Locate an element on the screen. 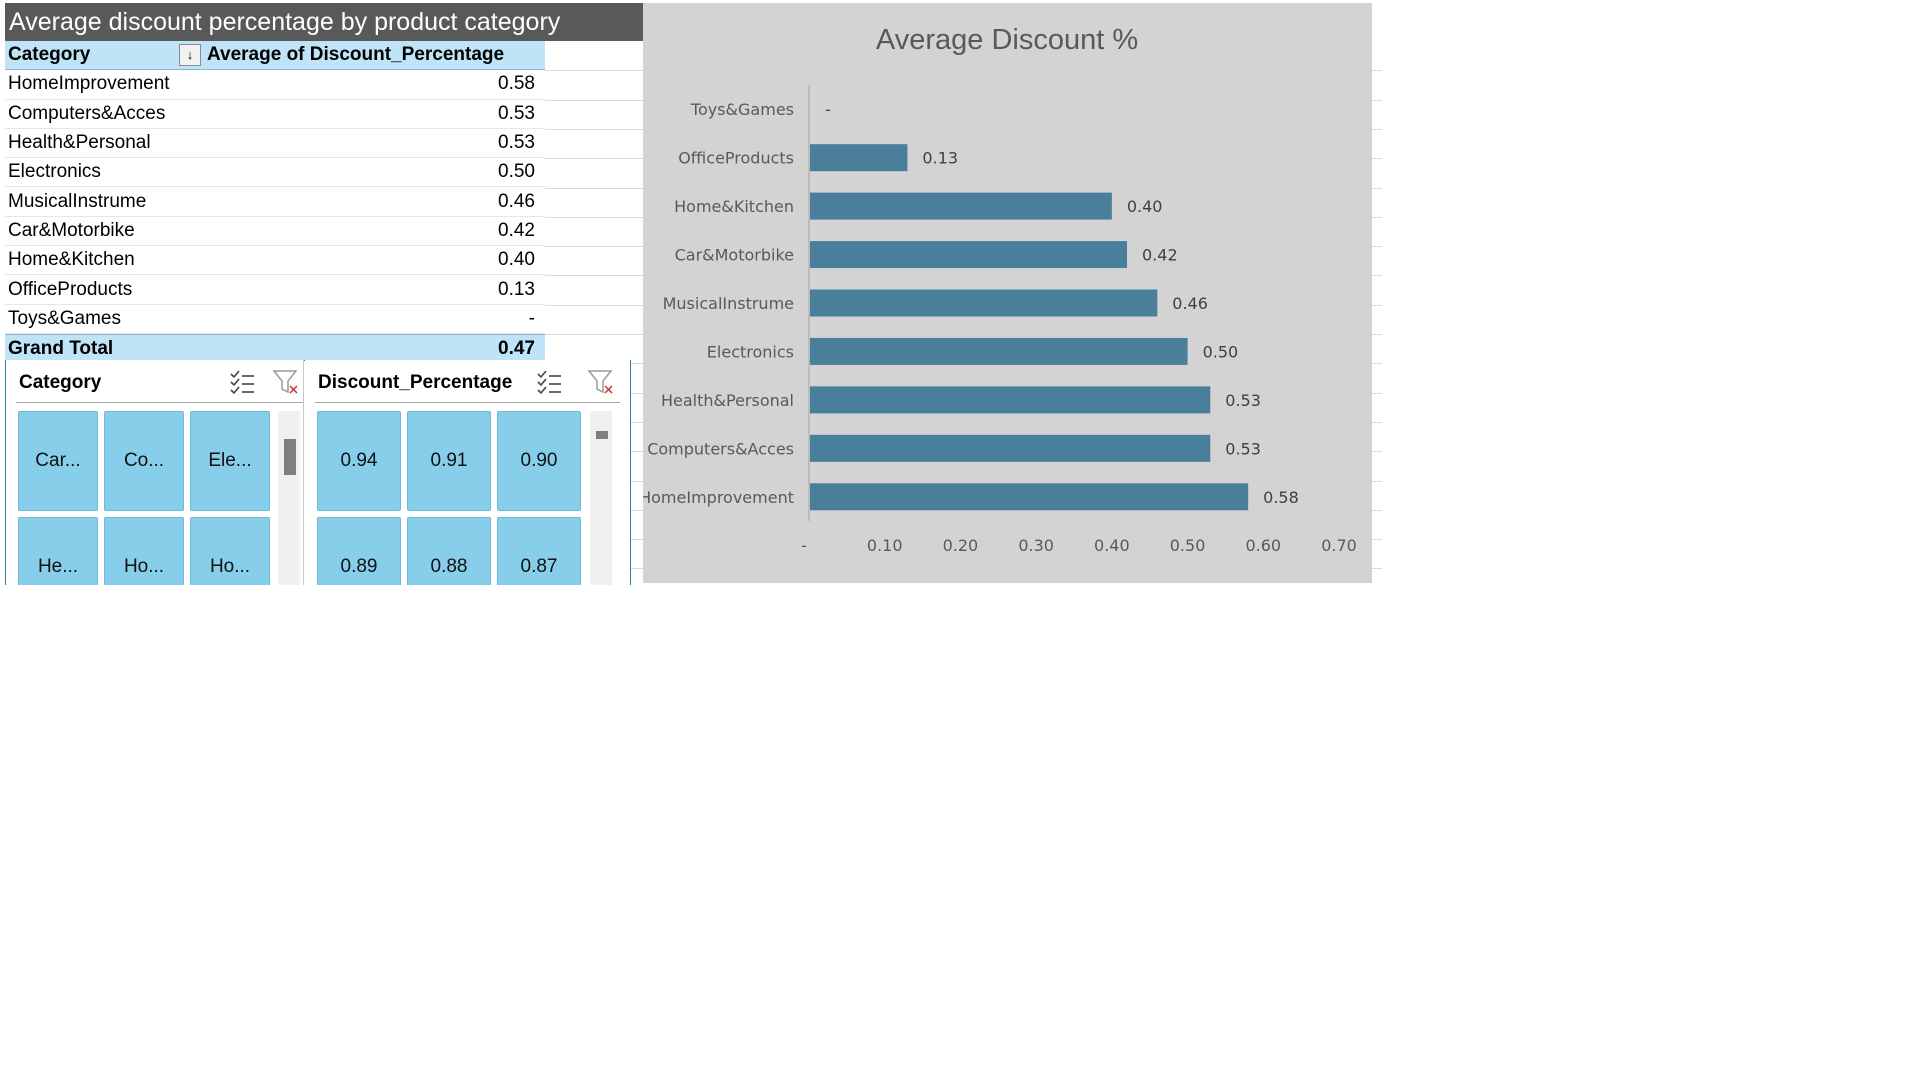 This screenshot has width=1920, height=1080. chart-x-tick-label: 0.40 is located at coordinates (1112, 545).